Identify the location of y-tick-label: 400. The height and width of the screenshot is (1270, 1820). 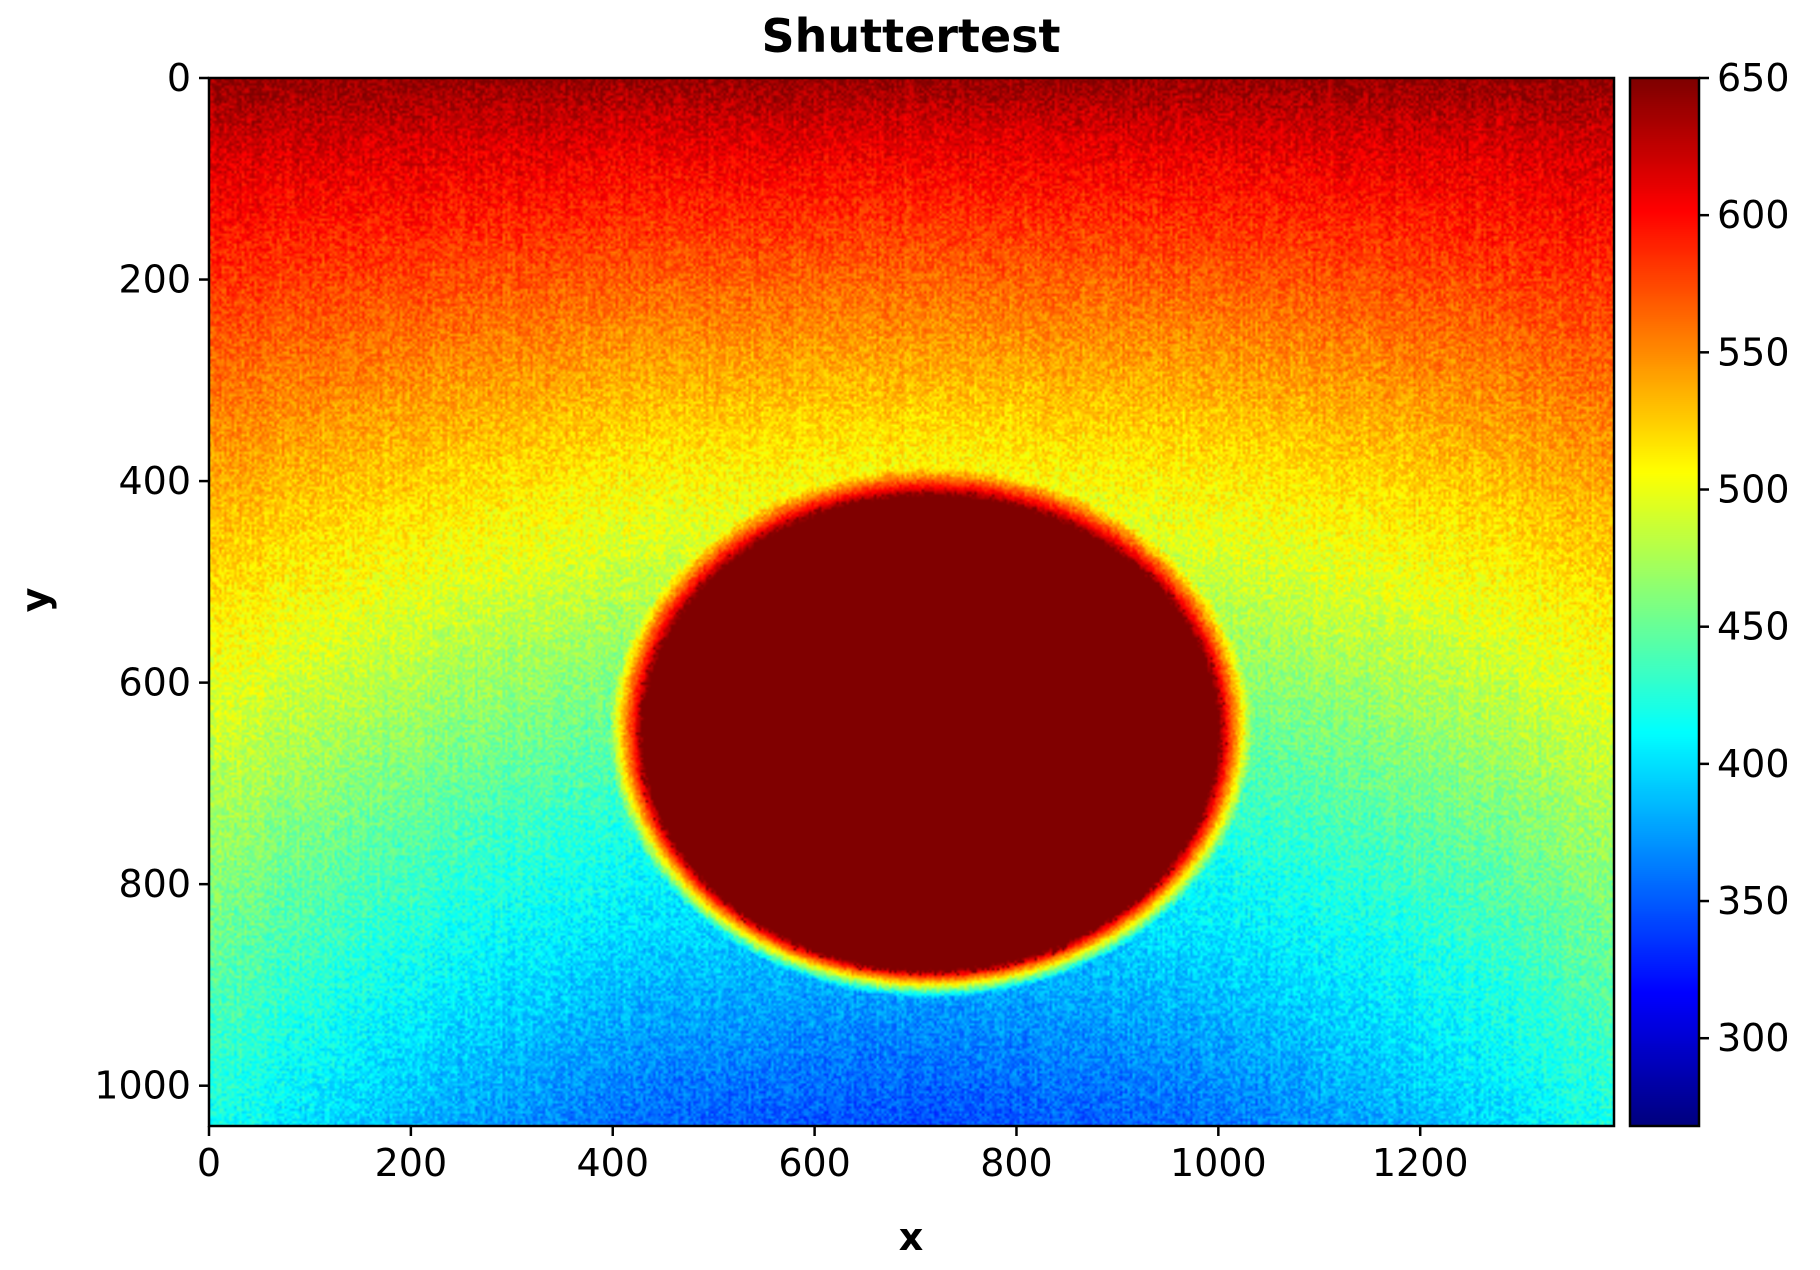
(154, 481).